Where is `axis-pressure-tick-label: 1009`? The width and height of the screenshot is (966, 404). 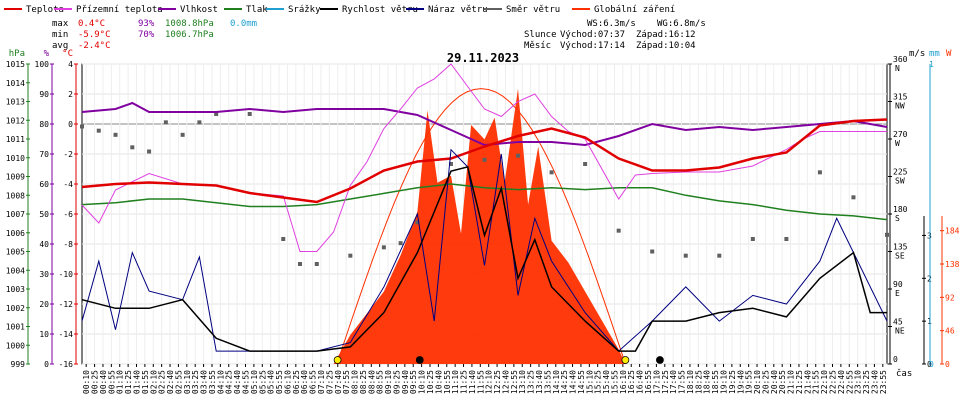 axis-pressure-tick-label: 1009 is located at coordinates (15, 177).